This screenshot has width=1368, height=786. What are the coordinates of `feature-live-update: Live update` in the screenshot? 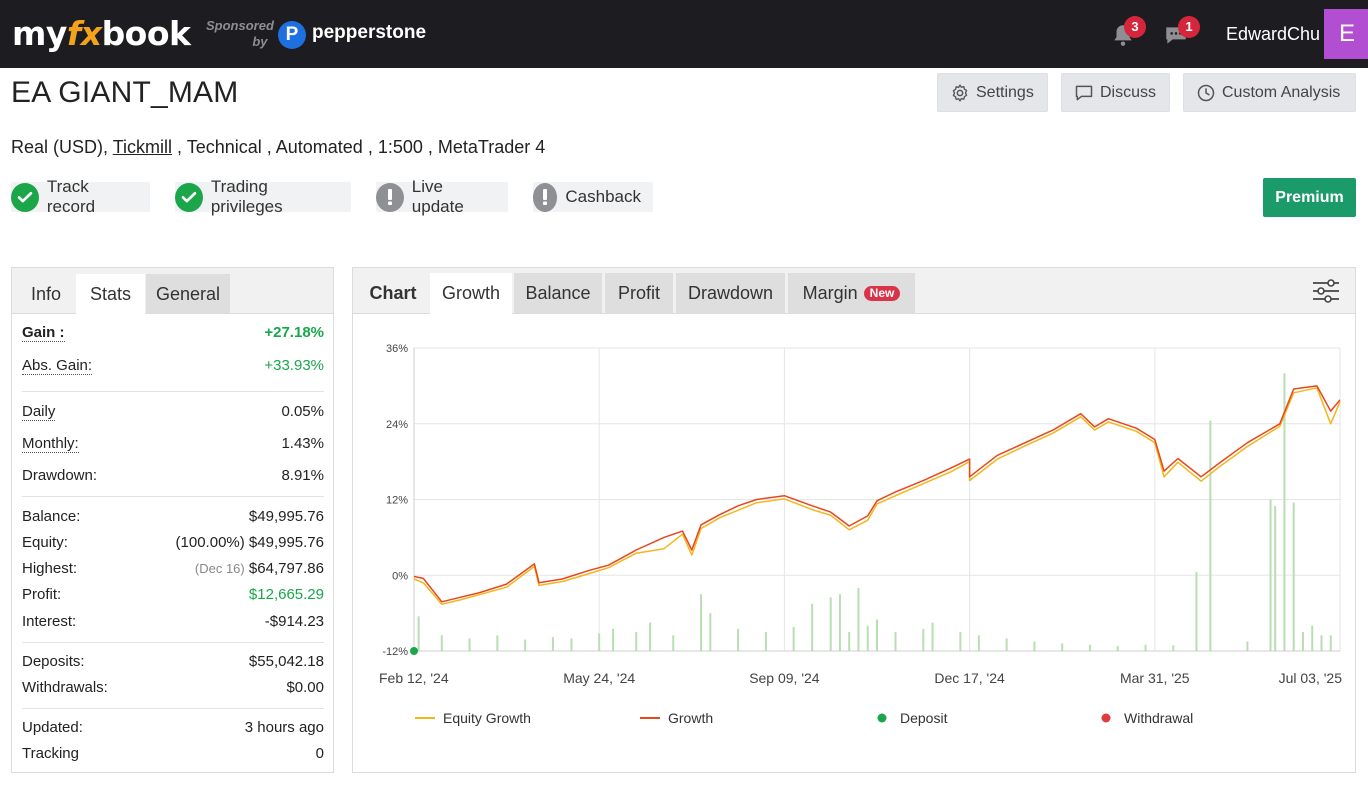 It's located at (442, 196).